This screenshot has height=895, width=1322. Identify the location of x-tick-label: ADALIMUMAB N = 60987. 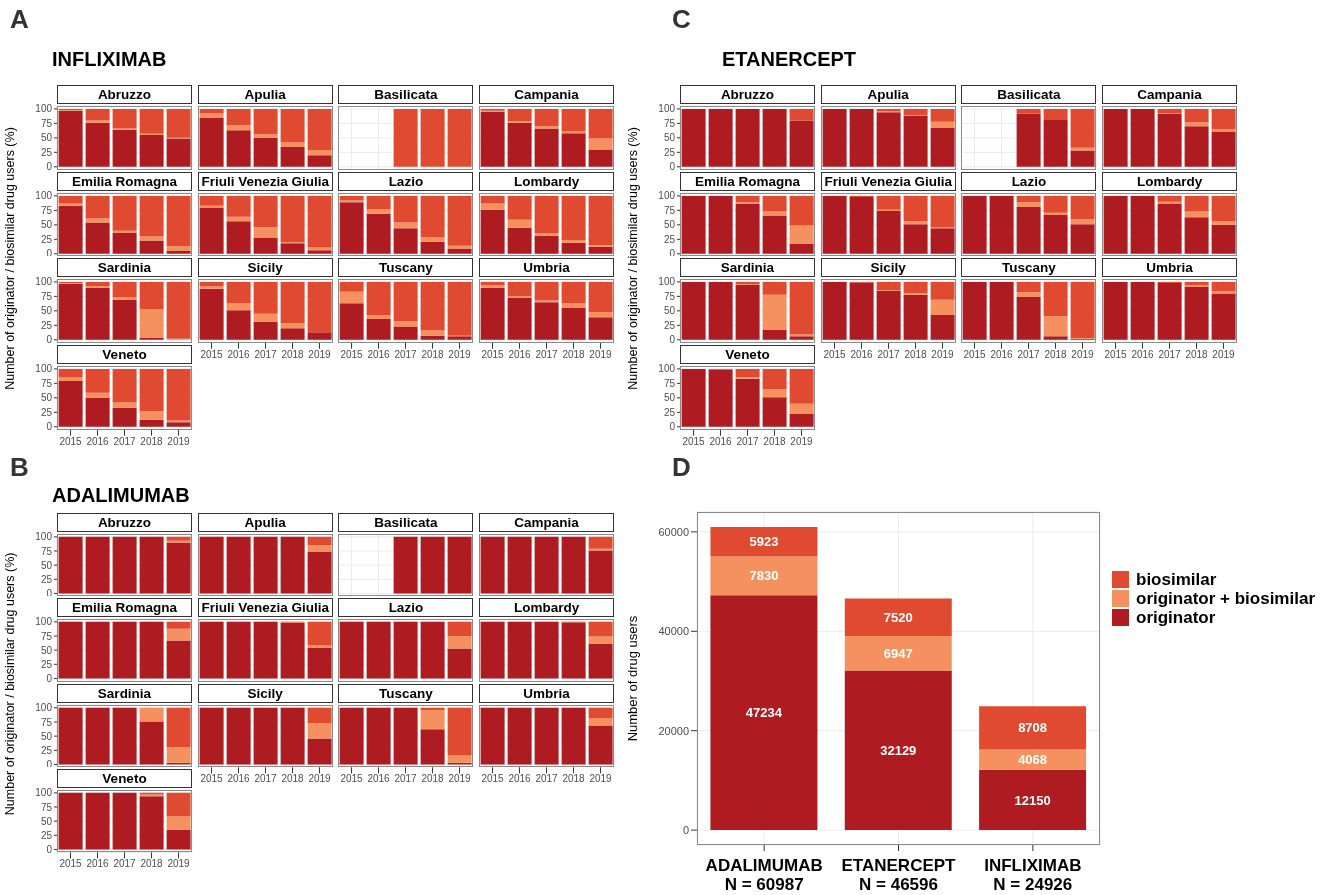
(764, 875).